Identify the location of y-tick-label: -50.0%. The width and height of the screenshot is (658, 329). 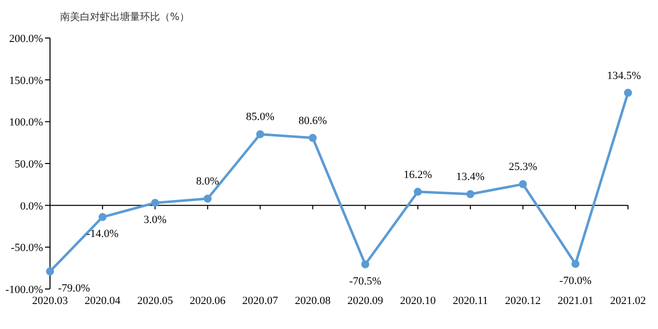
(26, 248).